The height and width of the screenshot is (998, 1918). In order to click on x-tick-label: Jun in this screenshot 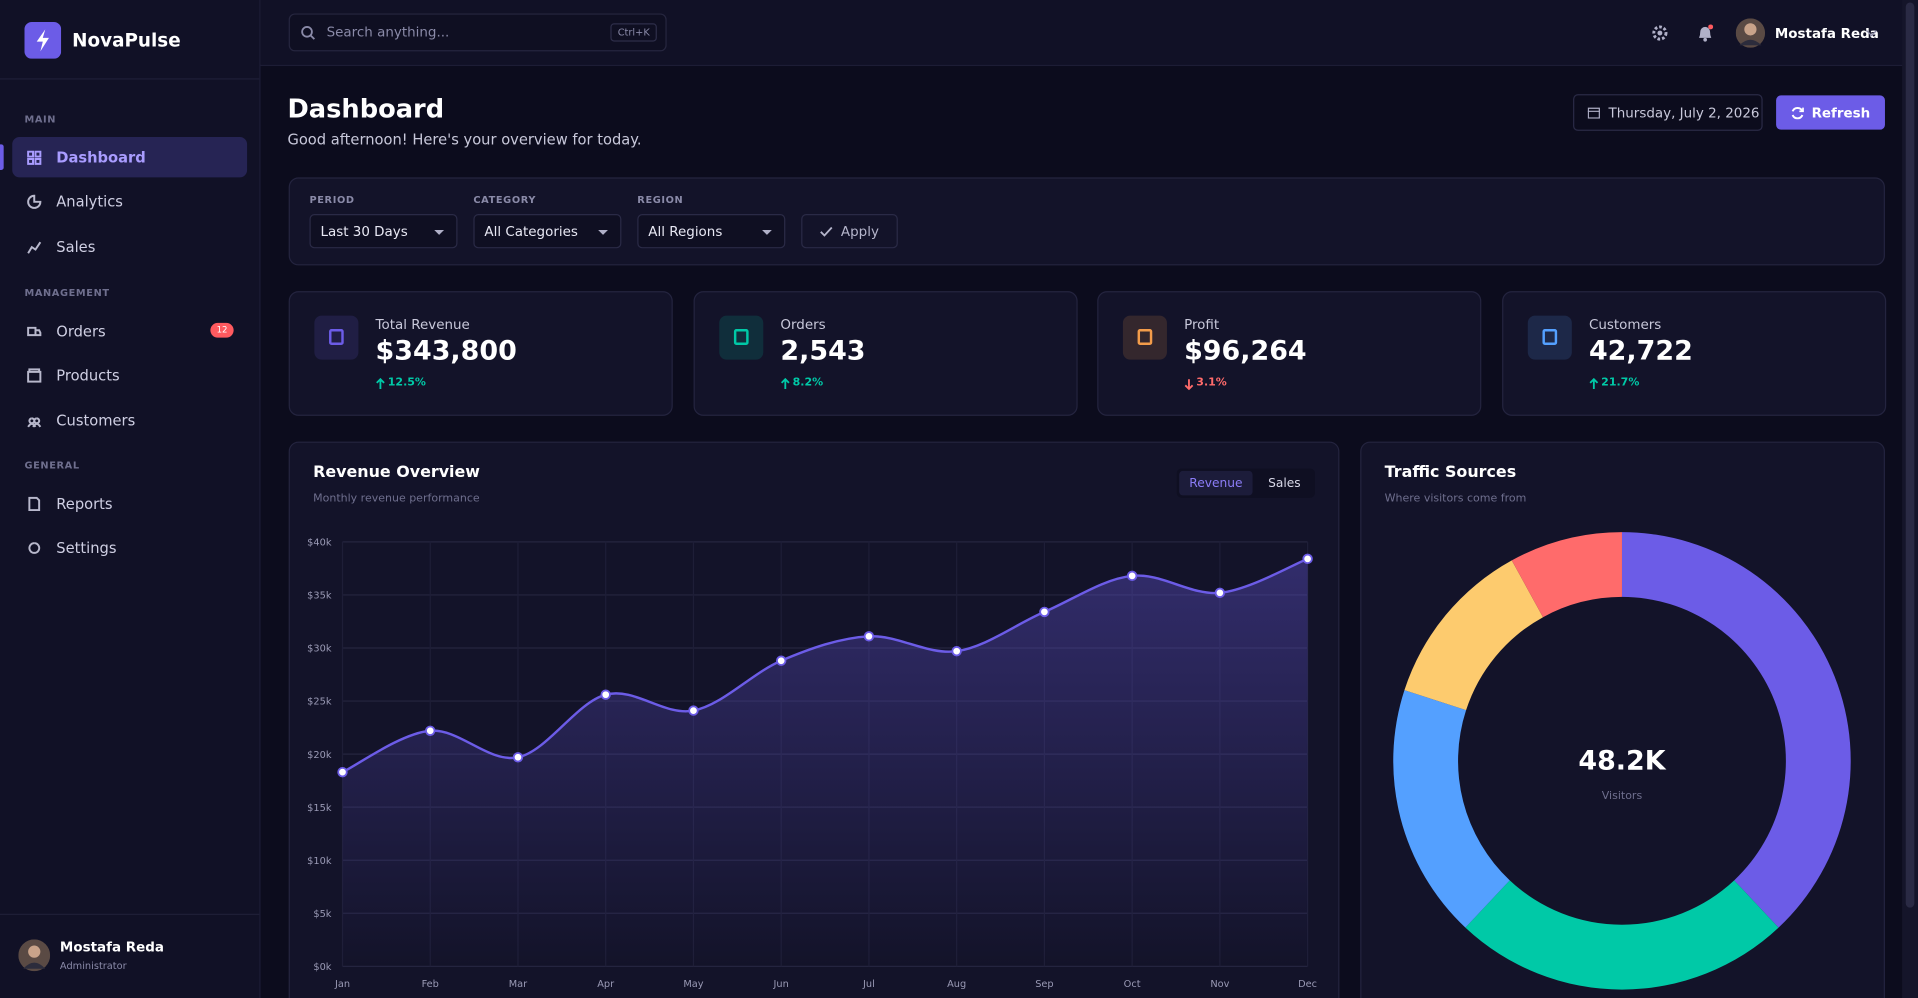, I will do `click(781, 984)`.